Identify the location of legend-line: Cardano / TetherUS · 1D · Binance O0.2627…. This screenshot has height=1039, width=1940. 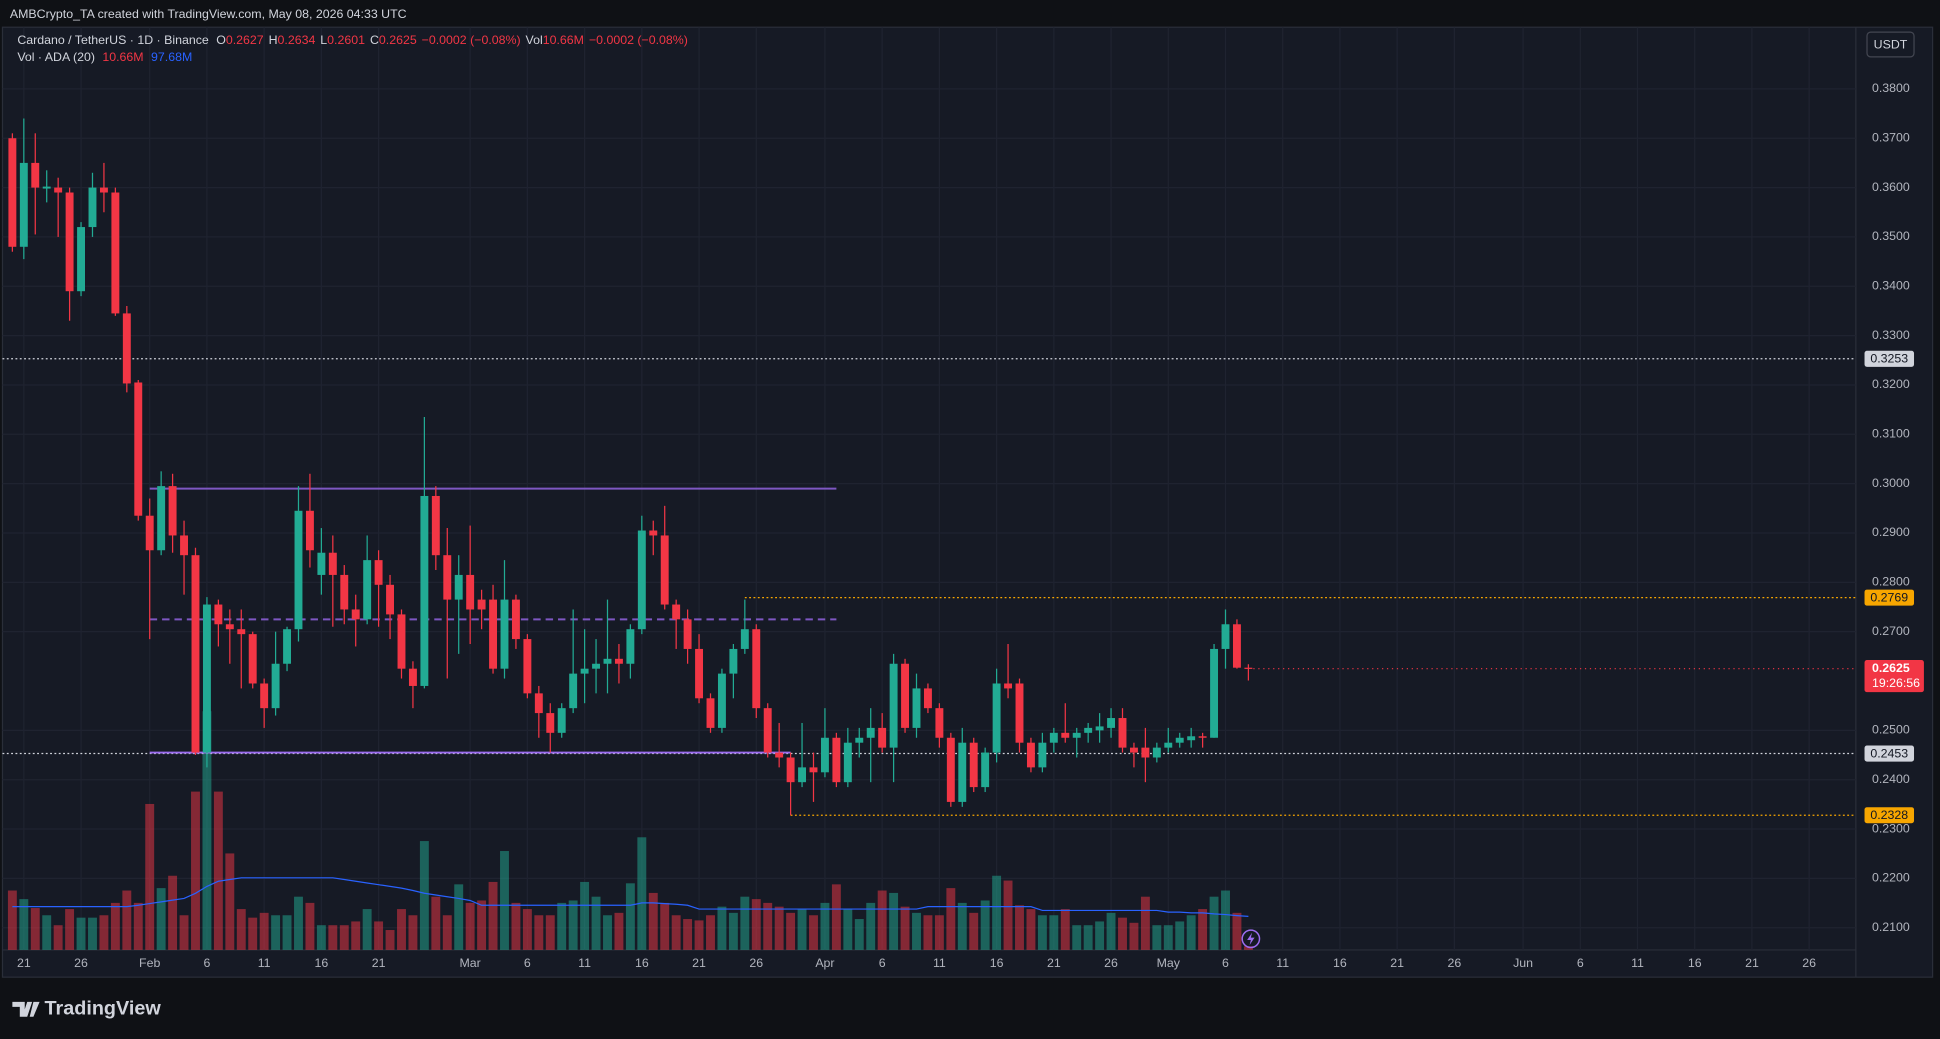
(352, 40).